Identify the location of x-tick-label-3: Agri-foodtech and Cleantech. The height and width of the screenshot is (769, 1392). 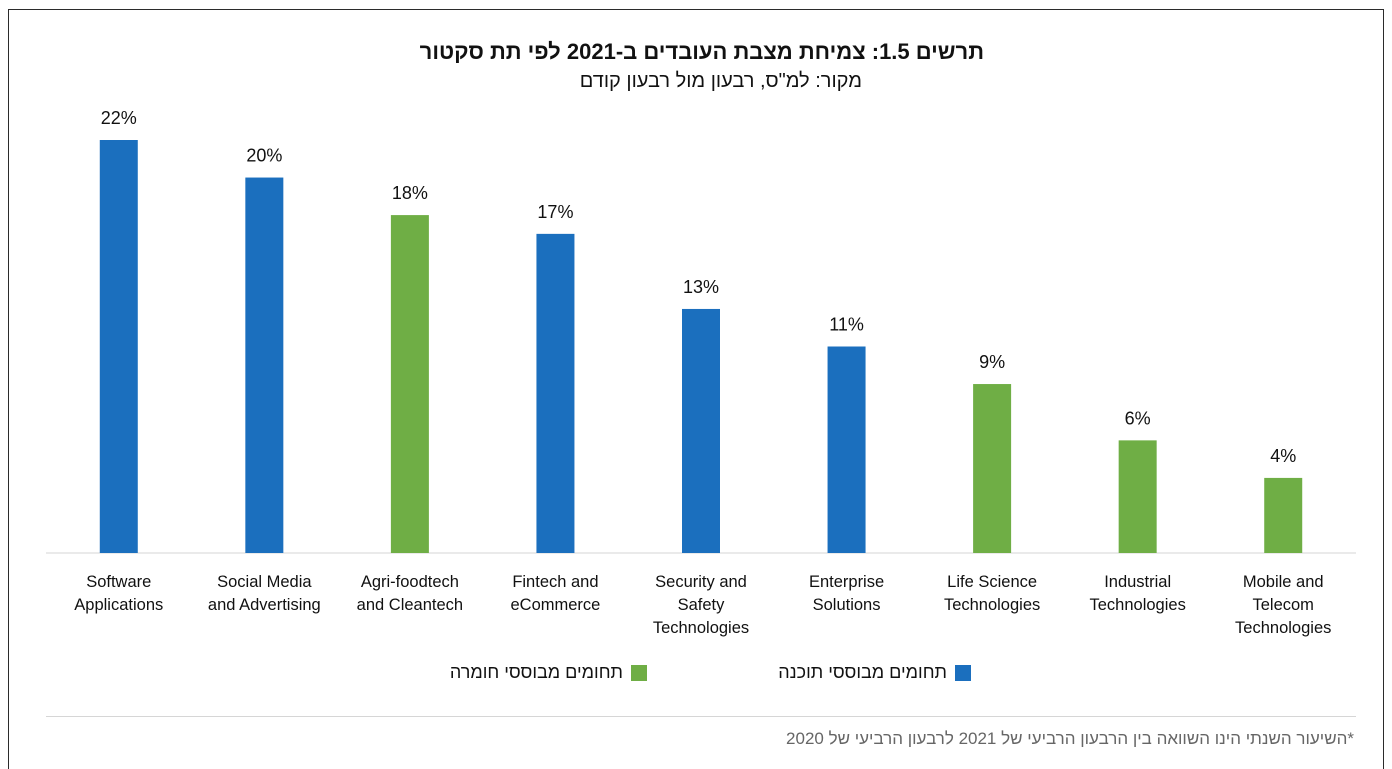
(410, 593).